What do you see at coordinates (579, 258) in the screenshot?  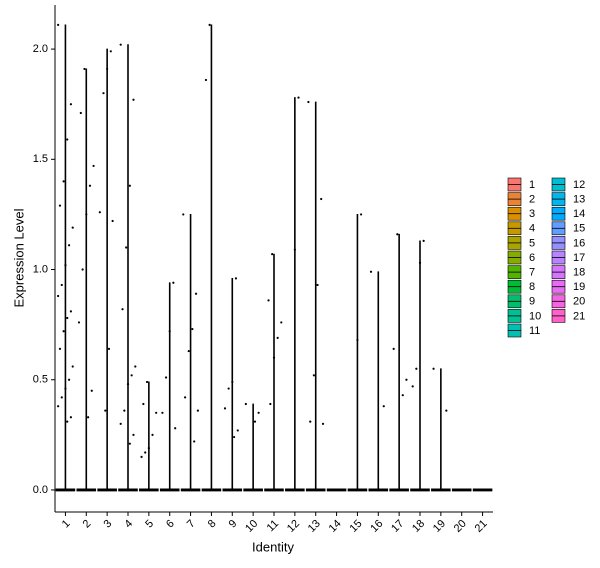 I see `legend-label: 17` at bounding box center [579, 258].